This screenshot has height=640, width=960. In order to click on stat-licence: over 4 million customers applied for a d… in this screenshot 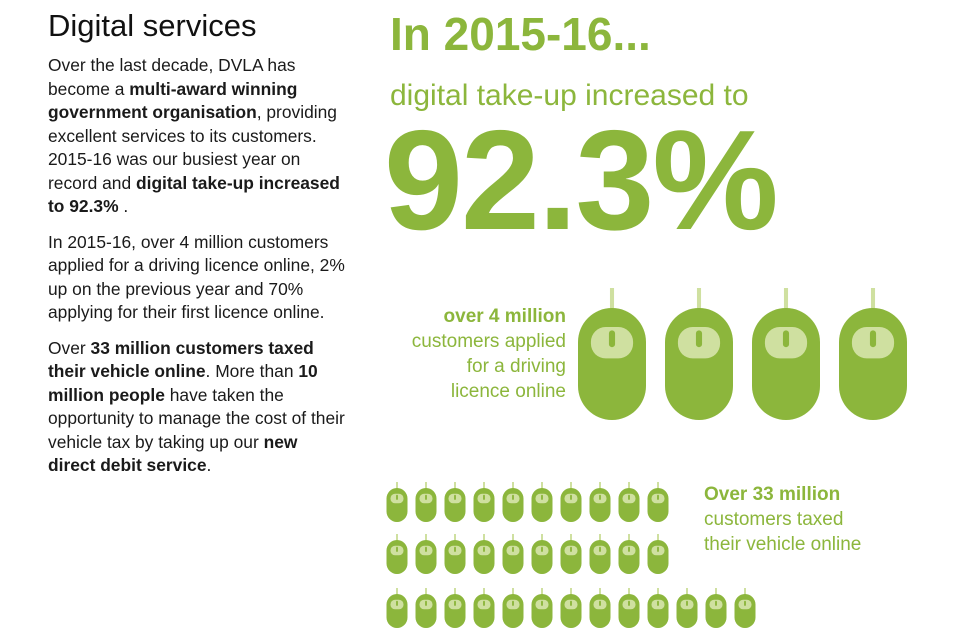, I will do `click(453, 354)`.